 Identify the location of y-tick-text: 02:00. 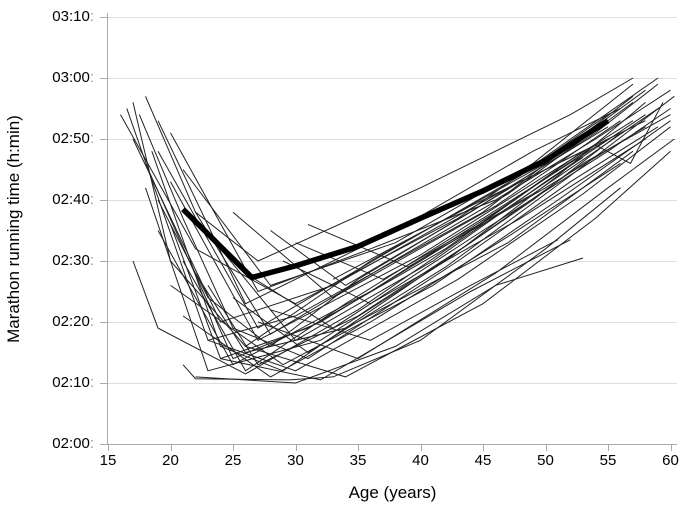
(71, 443).